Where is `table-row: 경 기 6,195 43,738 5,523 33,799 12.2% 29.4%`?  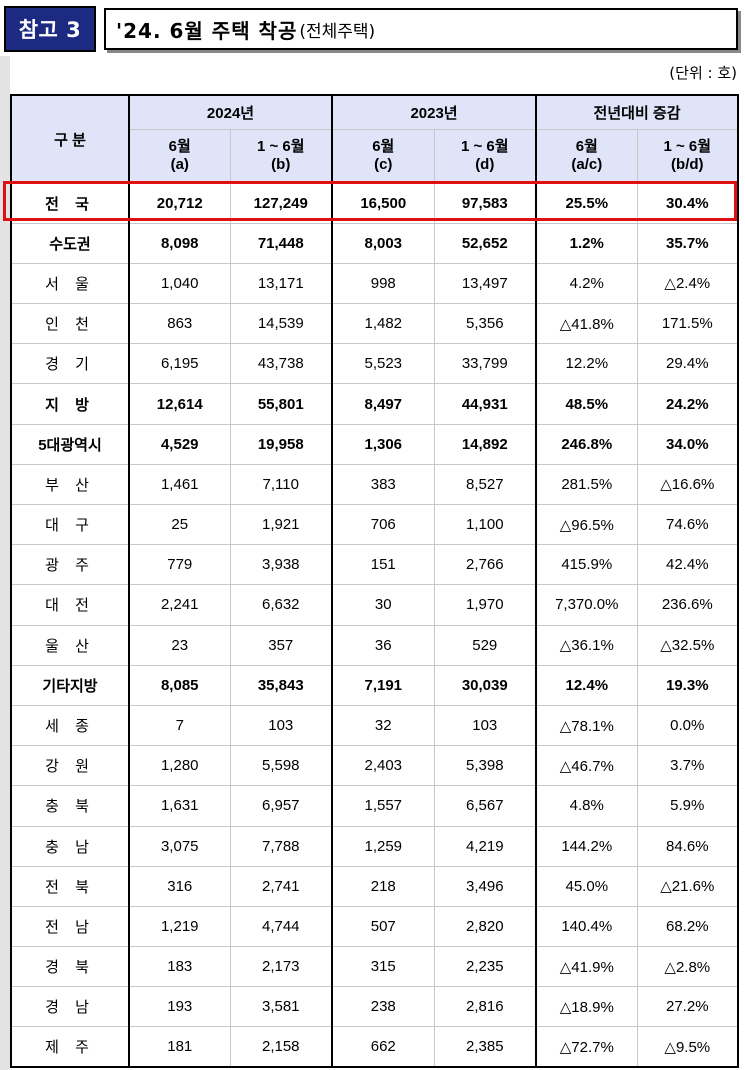 table-row: 경 기 6,195 43,738 5,523 33,799 12.2% 29.4% is located at coordinates (375, 364).